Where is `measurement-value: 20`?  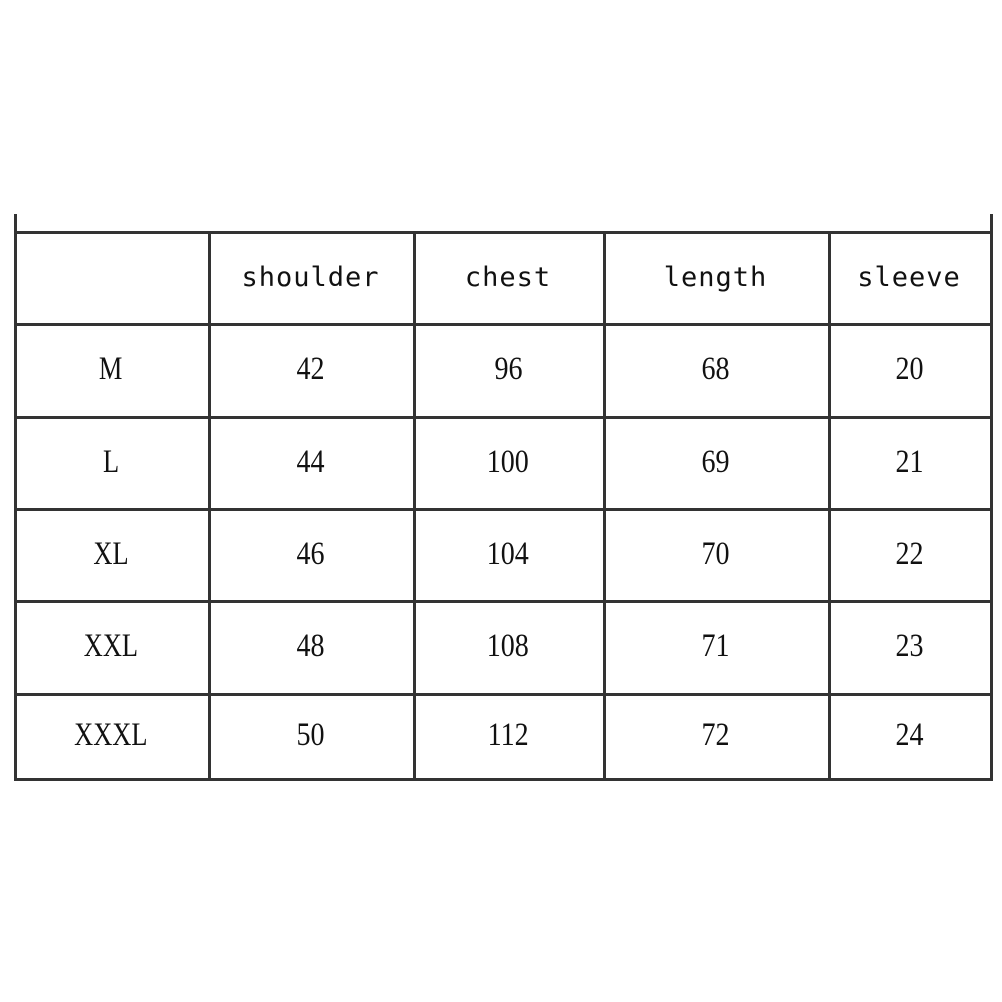 measurement-value: 20 is located at coordinates (909, 369).